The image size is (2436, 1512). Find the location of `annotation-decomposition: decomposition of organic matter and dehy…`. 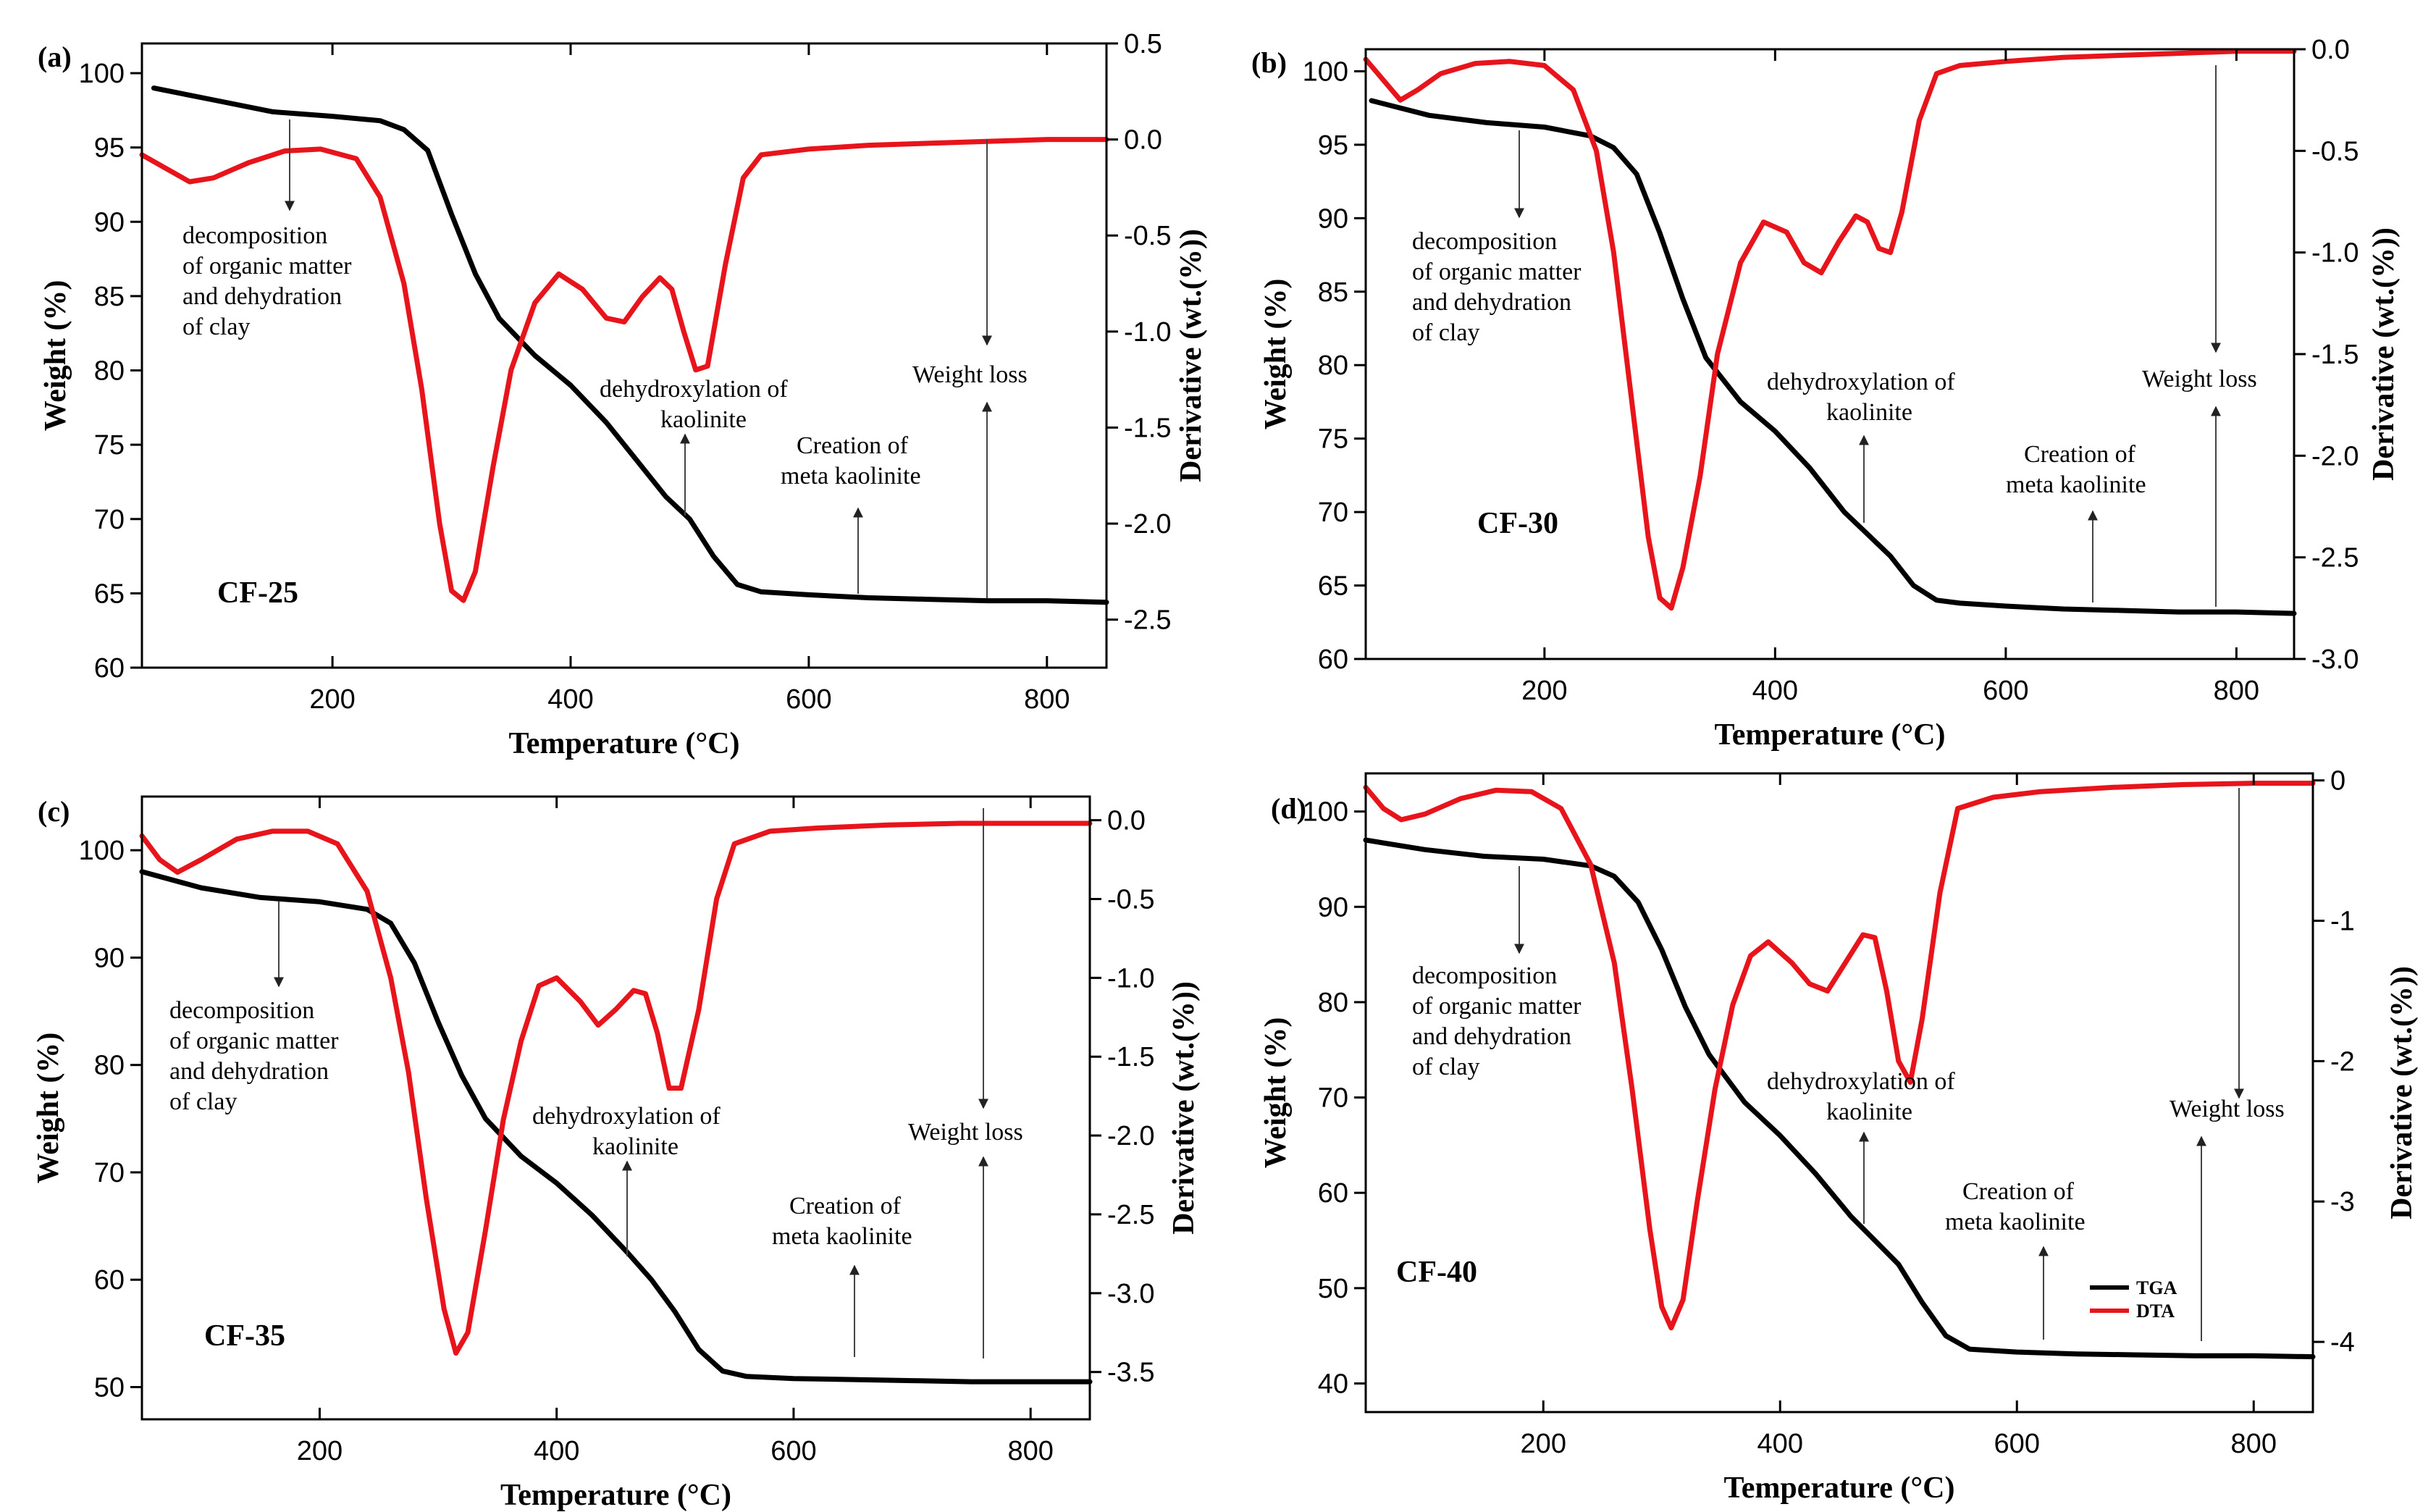

annotation-decomposition: decomposition of organic matter and dehy… is located at coordinates (1497, 238).